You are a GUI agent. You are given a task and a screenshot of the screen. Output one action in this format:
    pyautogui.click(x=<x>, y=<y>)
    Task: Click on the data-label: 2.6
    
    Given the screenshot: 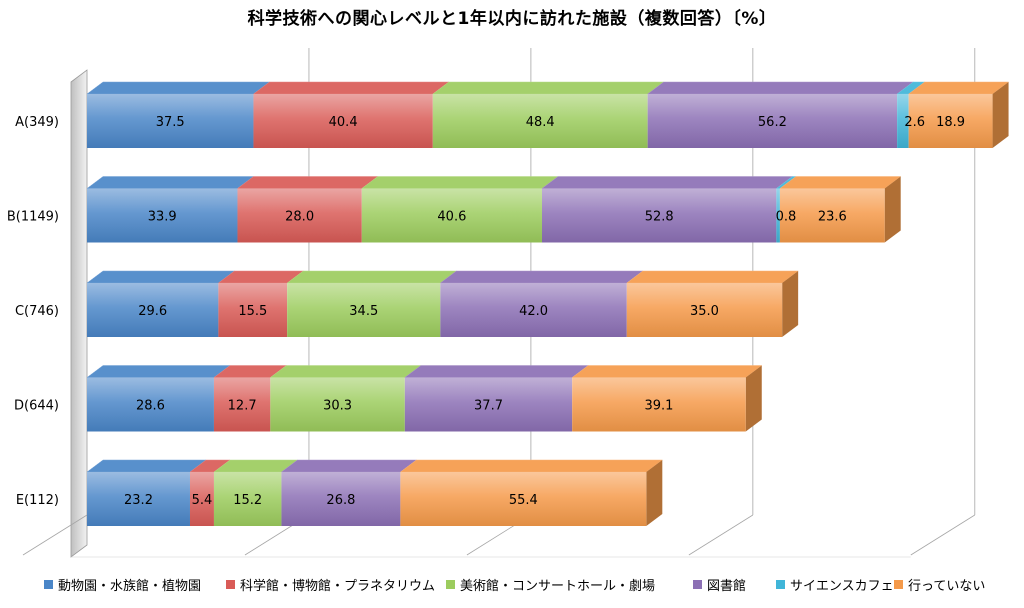 What is the action you would take?
    pyautogui.click(x=914, y=122)
    